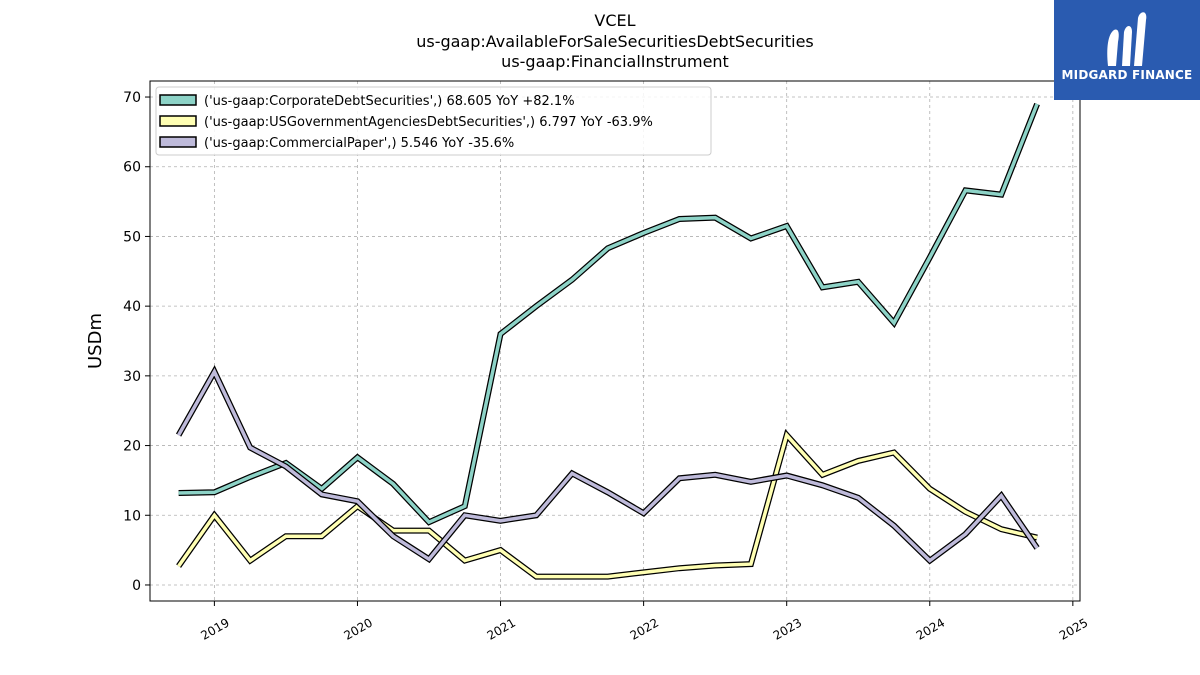  I want to click on x-tick-label: 2024, so click(930, 628).